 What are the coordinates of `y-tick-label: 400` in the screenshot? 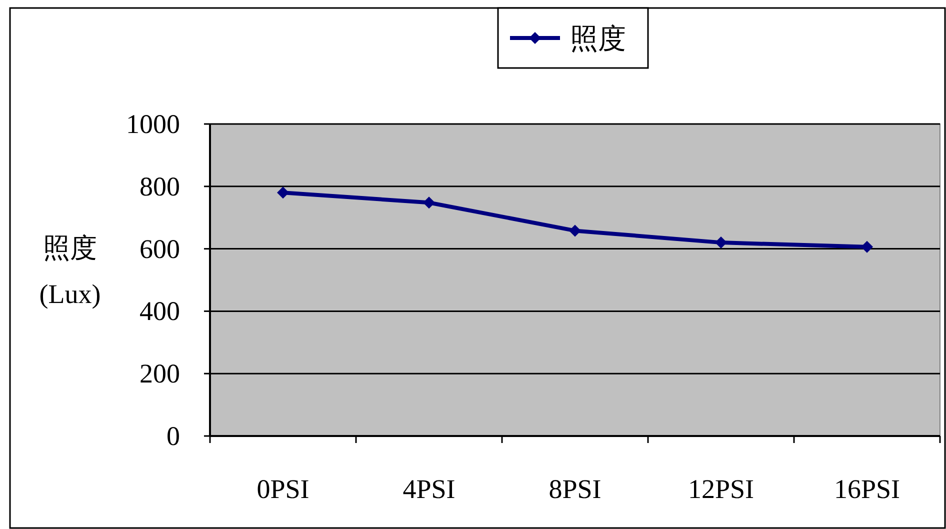 It's located at (160, 311).